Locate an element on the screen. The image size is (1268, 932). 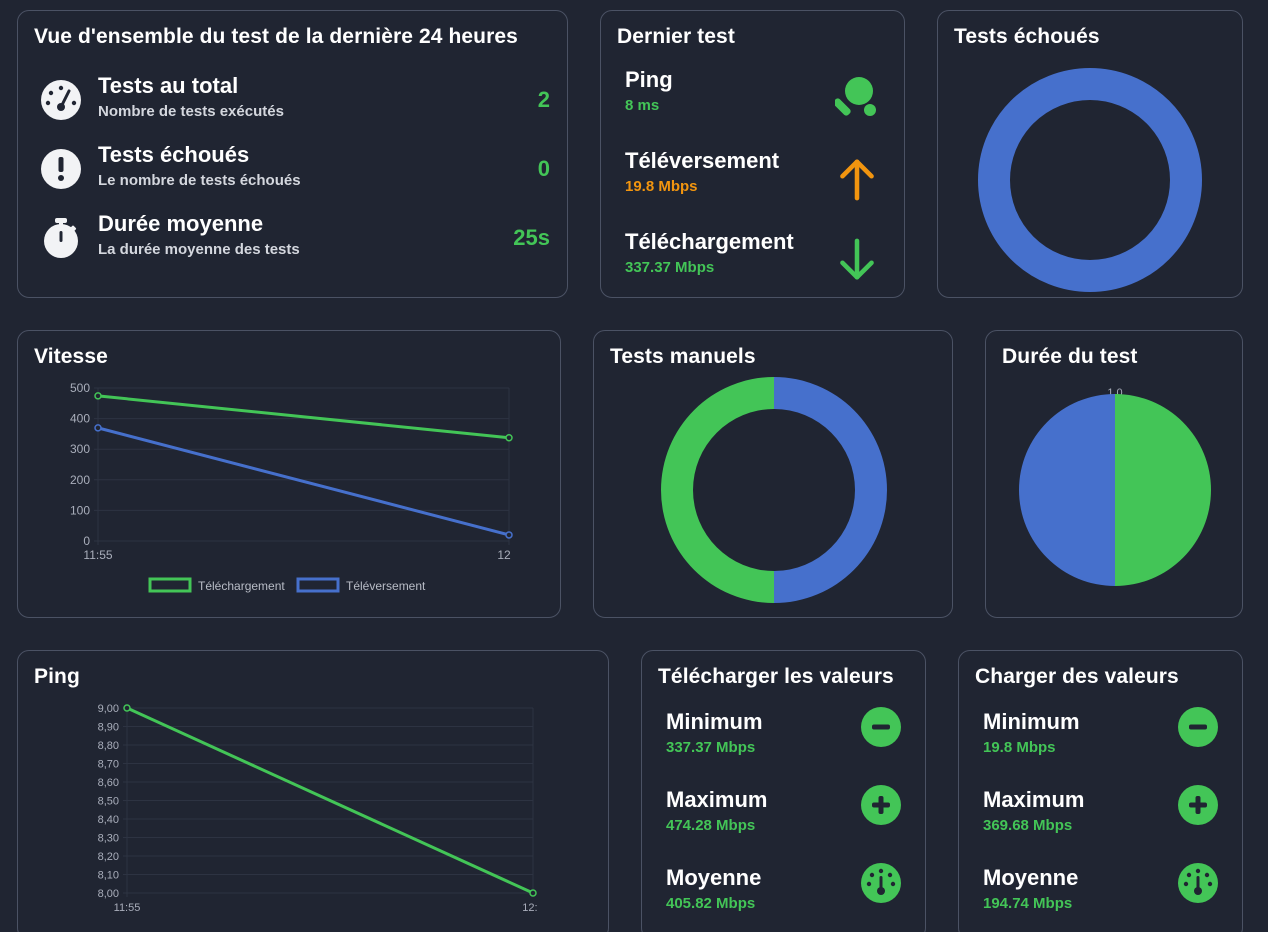
failed-tests-label: Tests échoués is located at coordinates (173, 155).